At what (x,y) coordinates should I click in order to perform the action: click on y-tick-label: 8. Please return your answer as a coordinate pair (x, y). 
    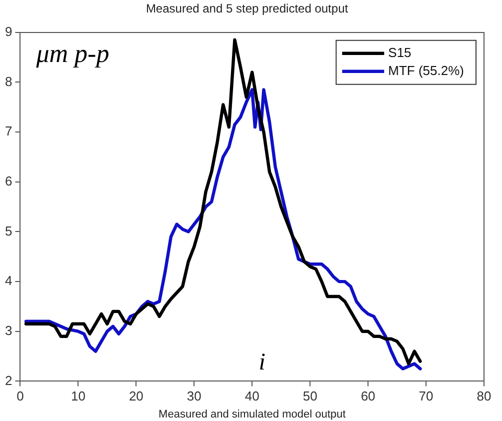
    Looking at the image, I should click on (8, 81).